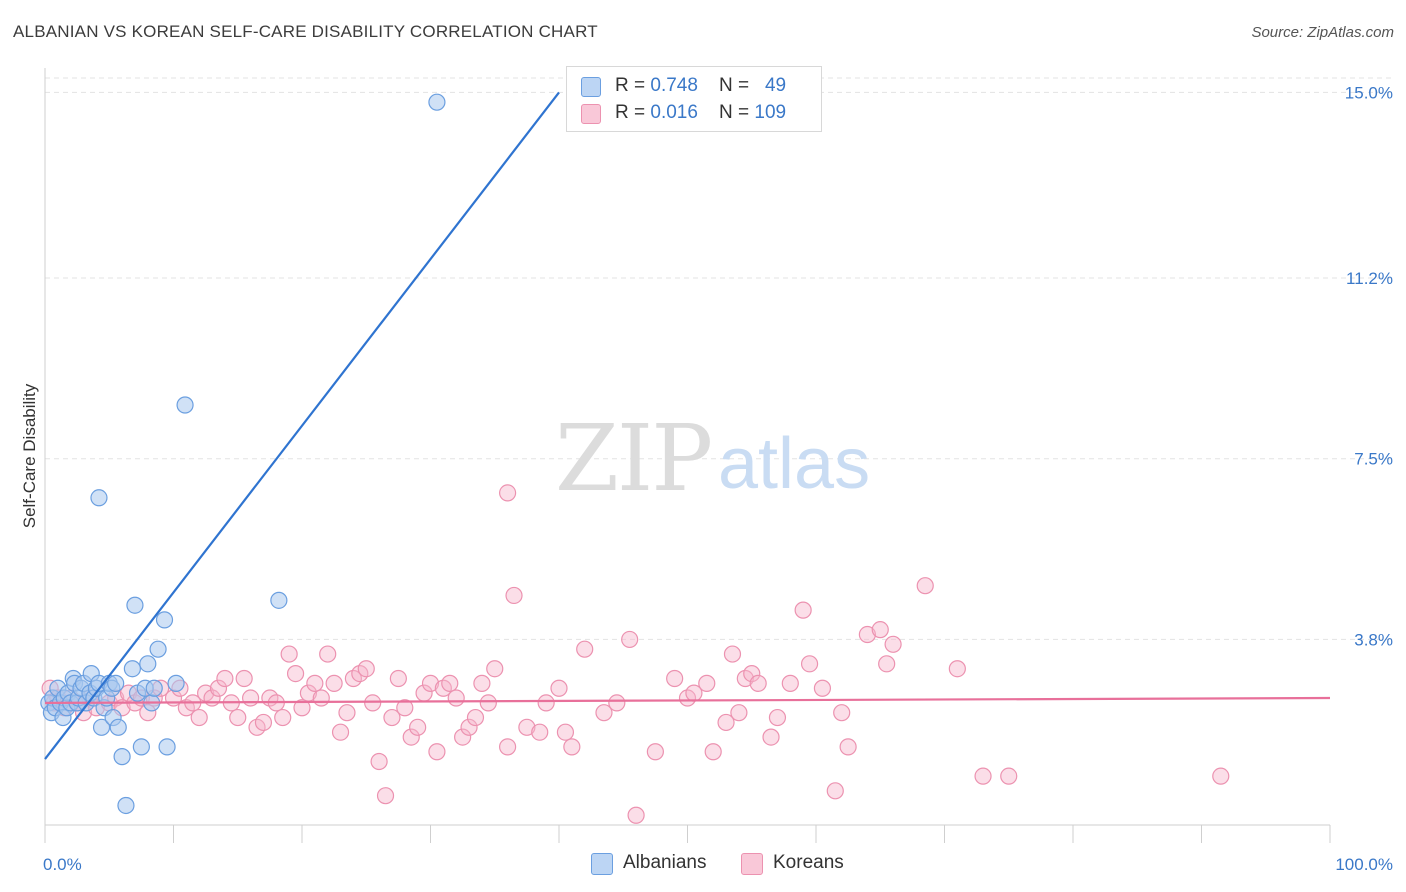 Image resolution: width=1406 pixels, height=892 pixels. Describe the element at coordinates (794, 464) in the screenshot. I see `watermark-atlas: atlas` at that location.